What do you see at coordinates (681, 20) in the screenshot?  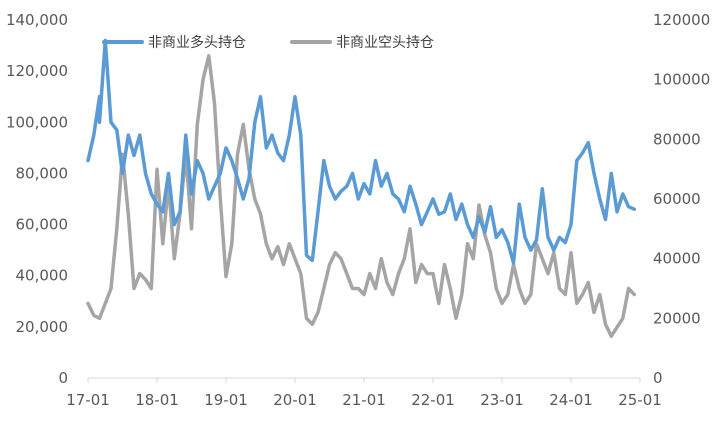 I see `right-tick-label: 120000` at bounding box center [681, 20].